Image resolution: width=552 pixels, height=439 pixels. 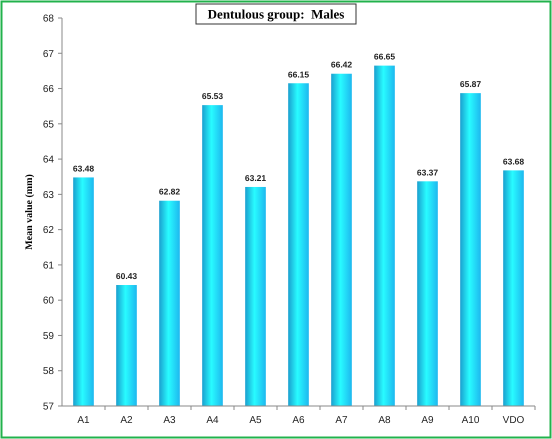 What do you see at coordinates (255, 177) in the screenshot?
I see `data-label: 63.21` at bounding box center [255, 177].